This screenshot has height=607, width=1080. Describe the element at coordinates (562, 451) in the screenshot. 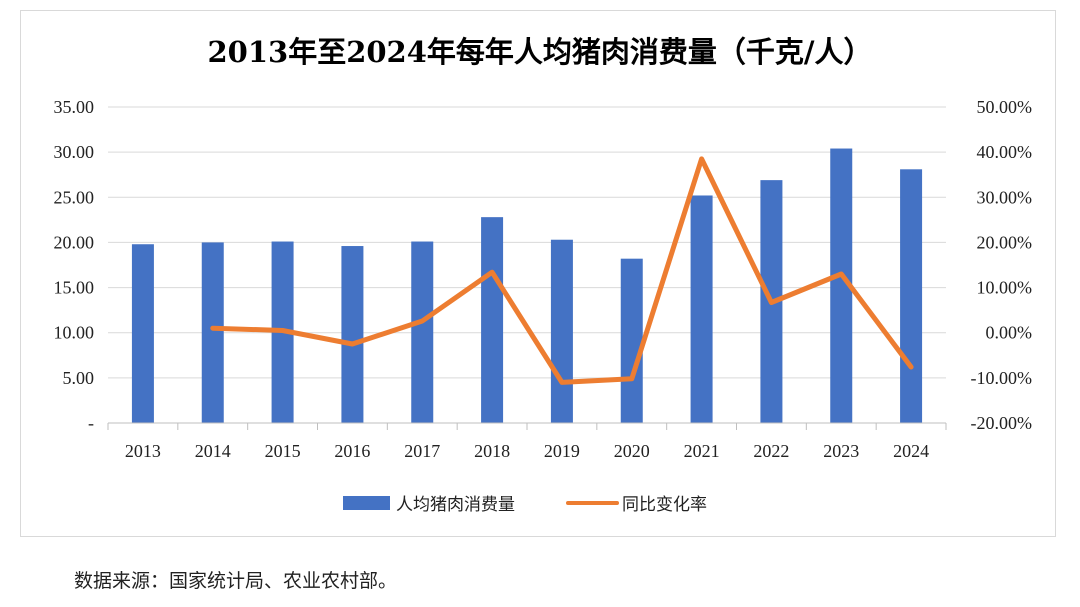

I see `x-tick-label: 2019` at that location.